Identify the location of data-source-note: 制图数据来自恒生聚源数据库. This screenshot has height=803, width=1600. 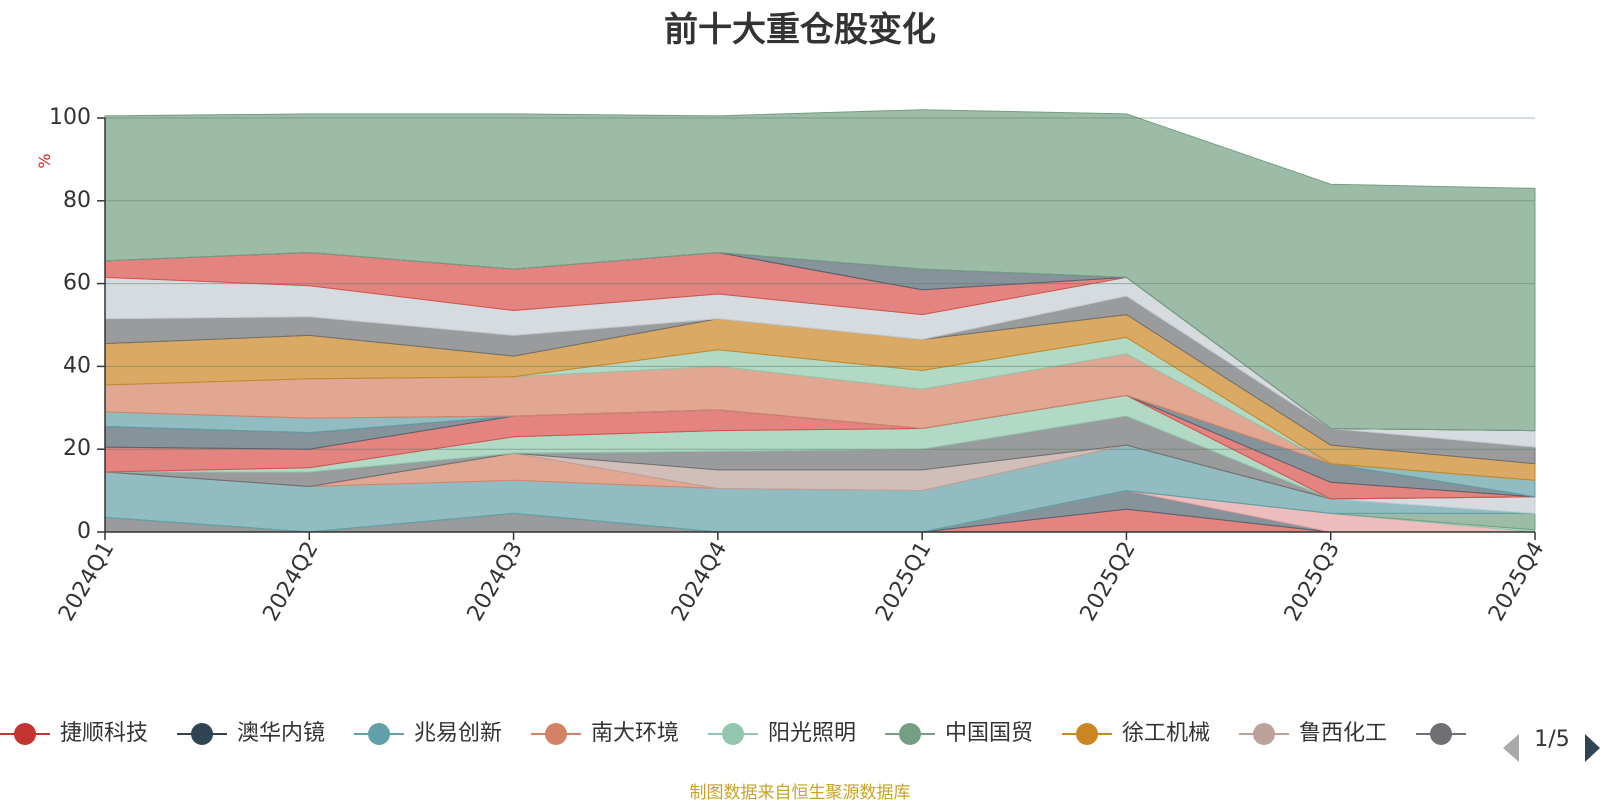
(800, 793).